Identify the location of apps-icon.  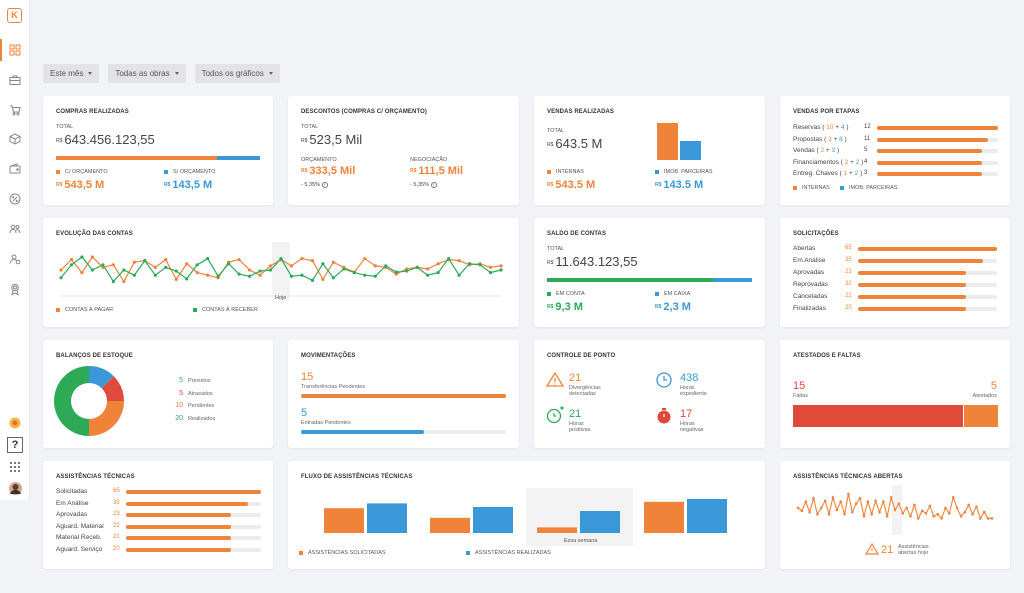
(15, 467).